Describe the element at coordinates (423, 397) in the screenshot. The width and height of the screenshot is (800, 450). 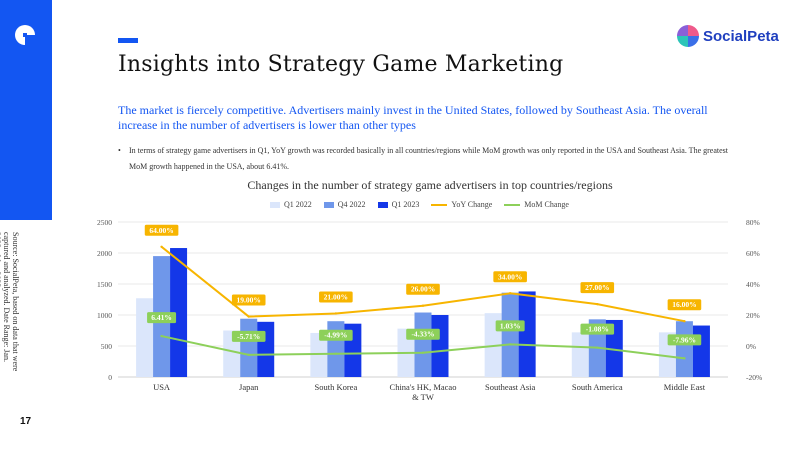
I see `x-tick-label: & TW` at that location.